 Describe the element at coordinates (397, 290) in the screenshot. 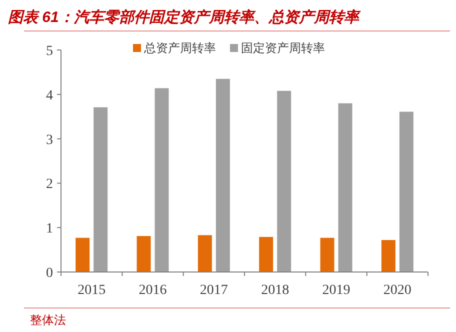

I see `x-tick-label: 2020` at that location.